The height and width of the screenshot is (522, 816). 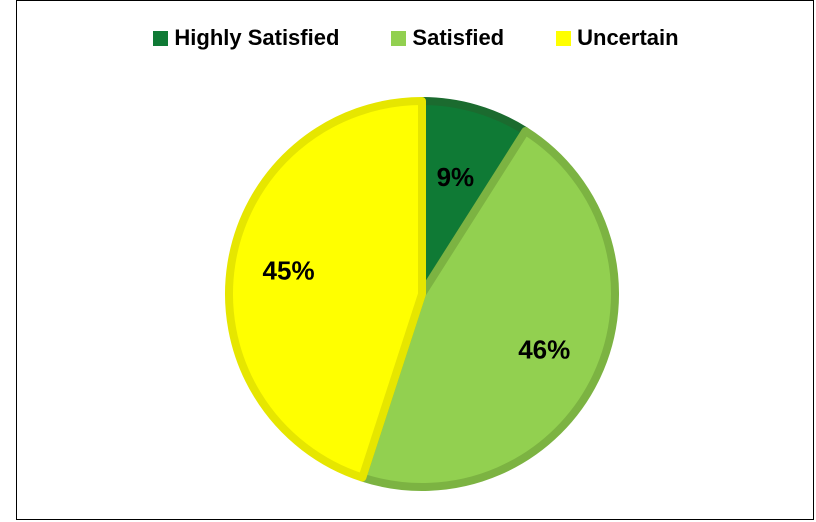 I want to click on legend-swatch-satisfied, so click(x=399, y=38).